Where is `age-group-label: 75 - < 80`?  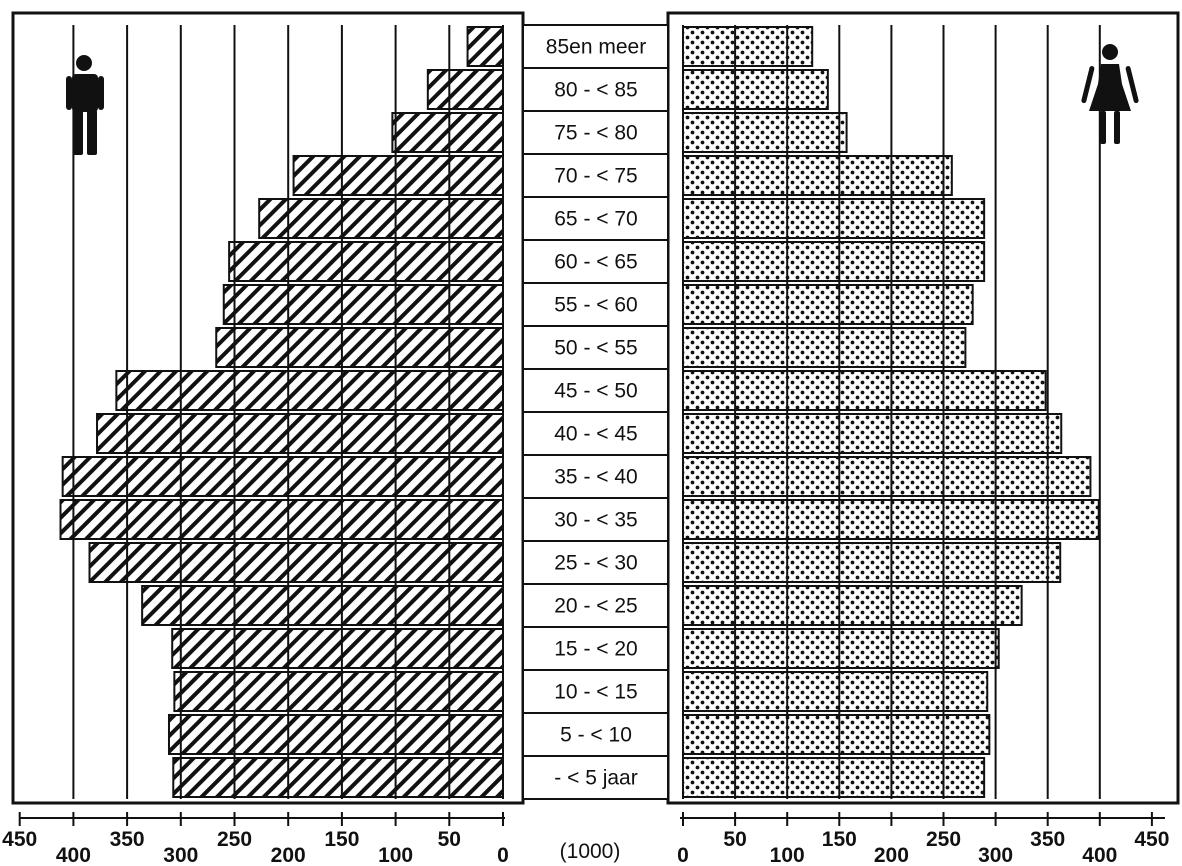
age-group-label: 75 - < 80 is located at coordinates (595, 133).